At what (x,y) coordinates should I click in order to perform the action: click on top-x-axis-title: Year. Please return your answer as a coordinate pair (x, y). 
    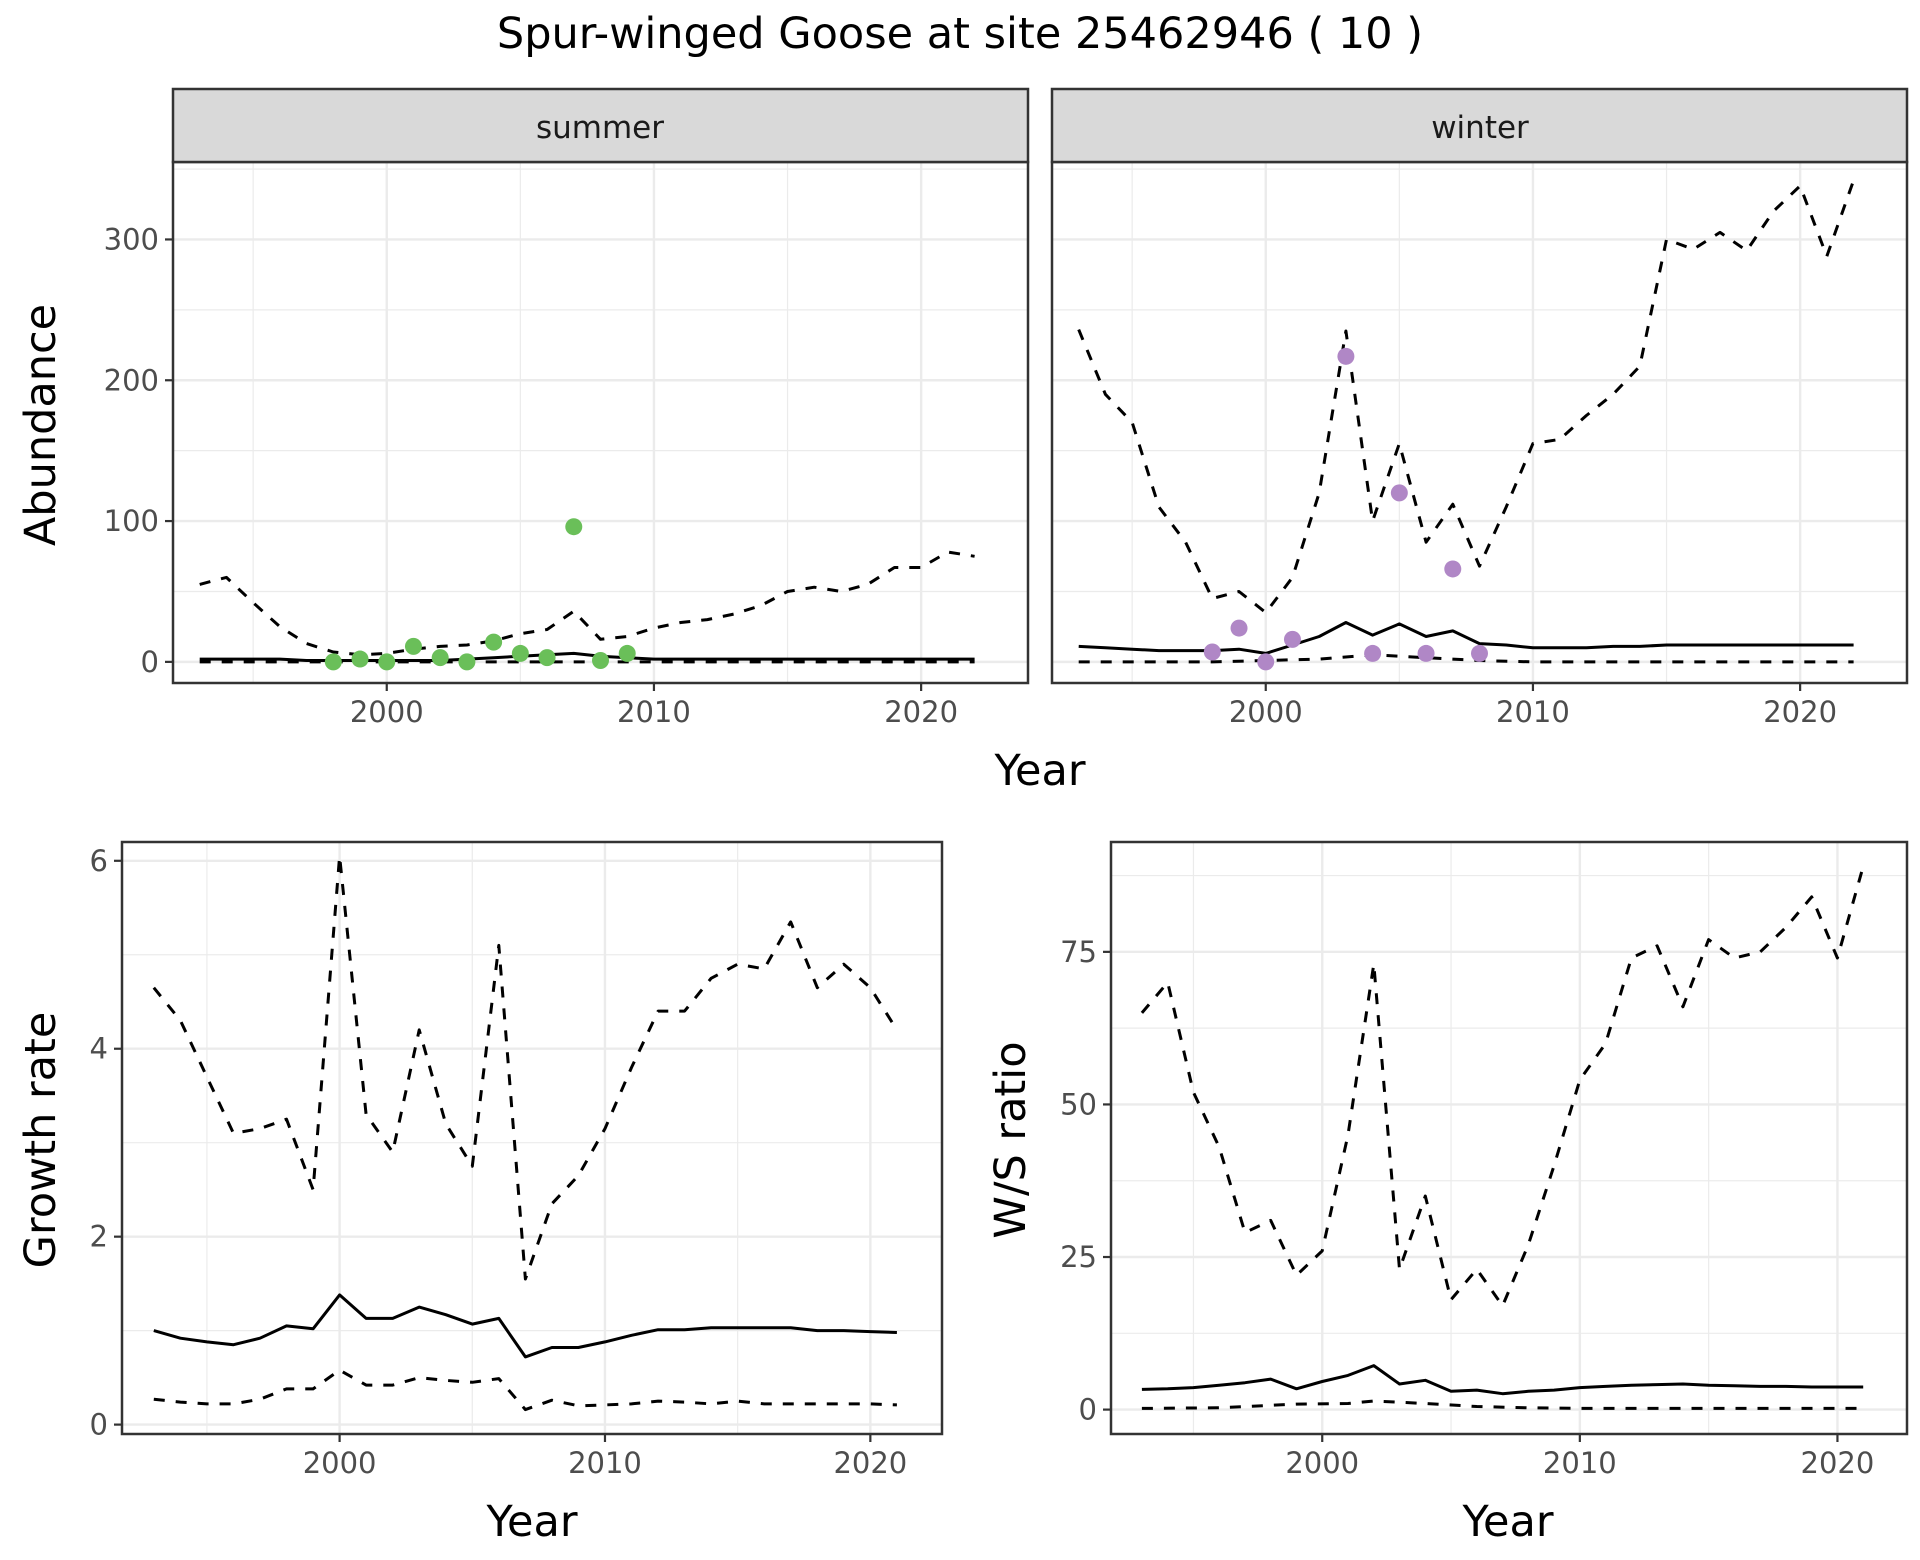
    Looking at the image, I should click on (1039, 771).